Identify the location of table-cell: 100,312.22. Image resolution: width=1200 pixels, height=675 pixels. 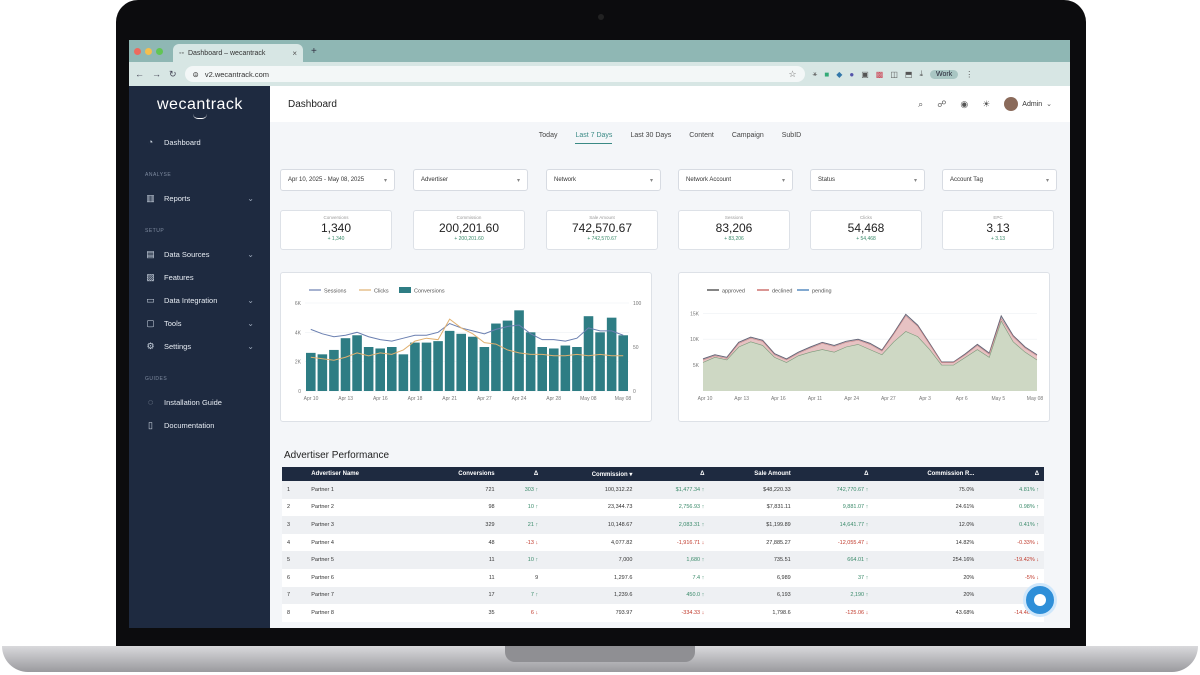
(590, 490).